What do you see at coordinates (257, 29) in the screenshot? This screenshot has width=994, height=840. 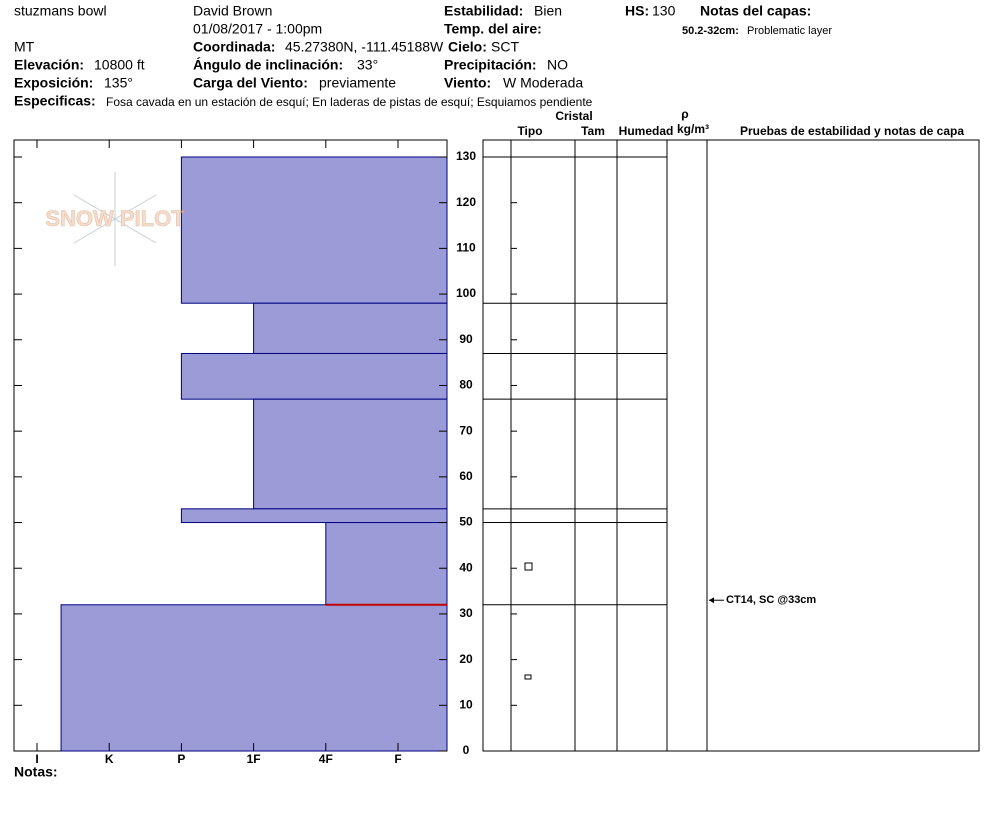 I see `datetime: 01/08/2017 - 1:00pm` at bounding box center [257, 29].